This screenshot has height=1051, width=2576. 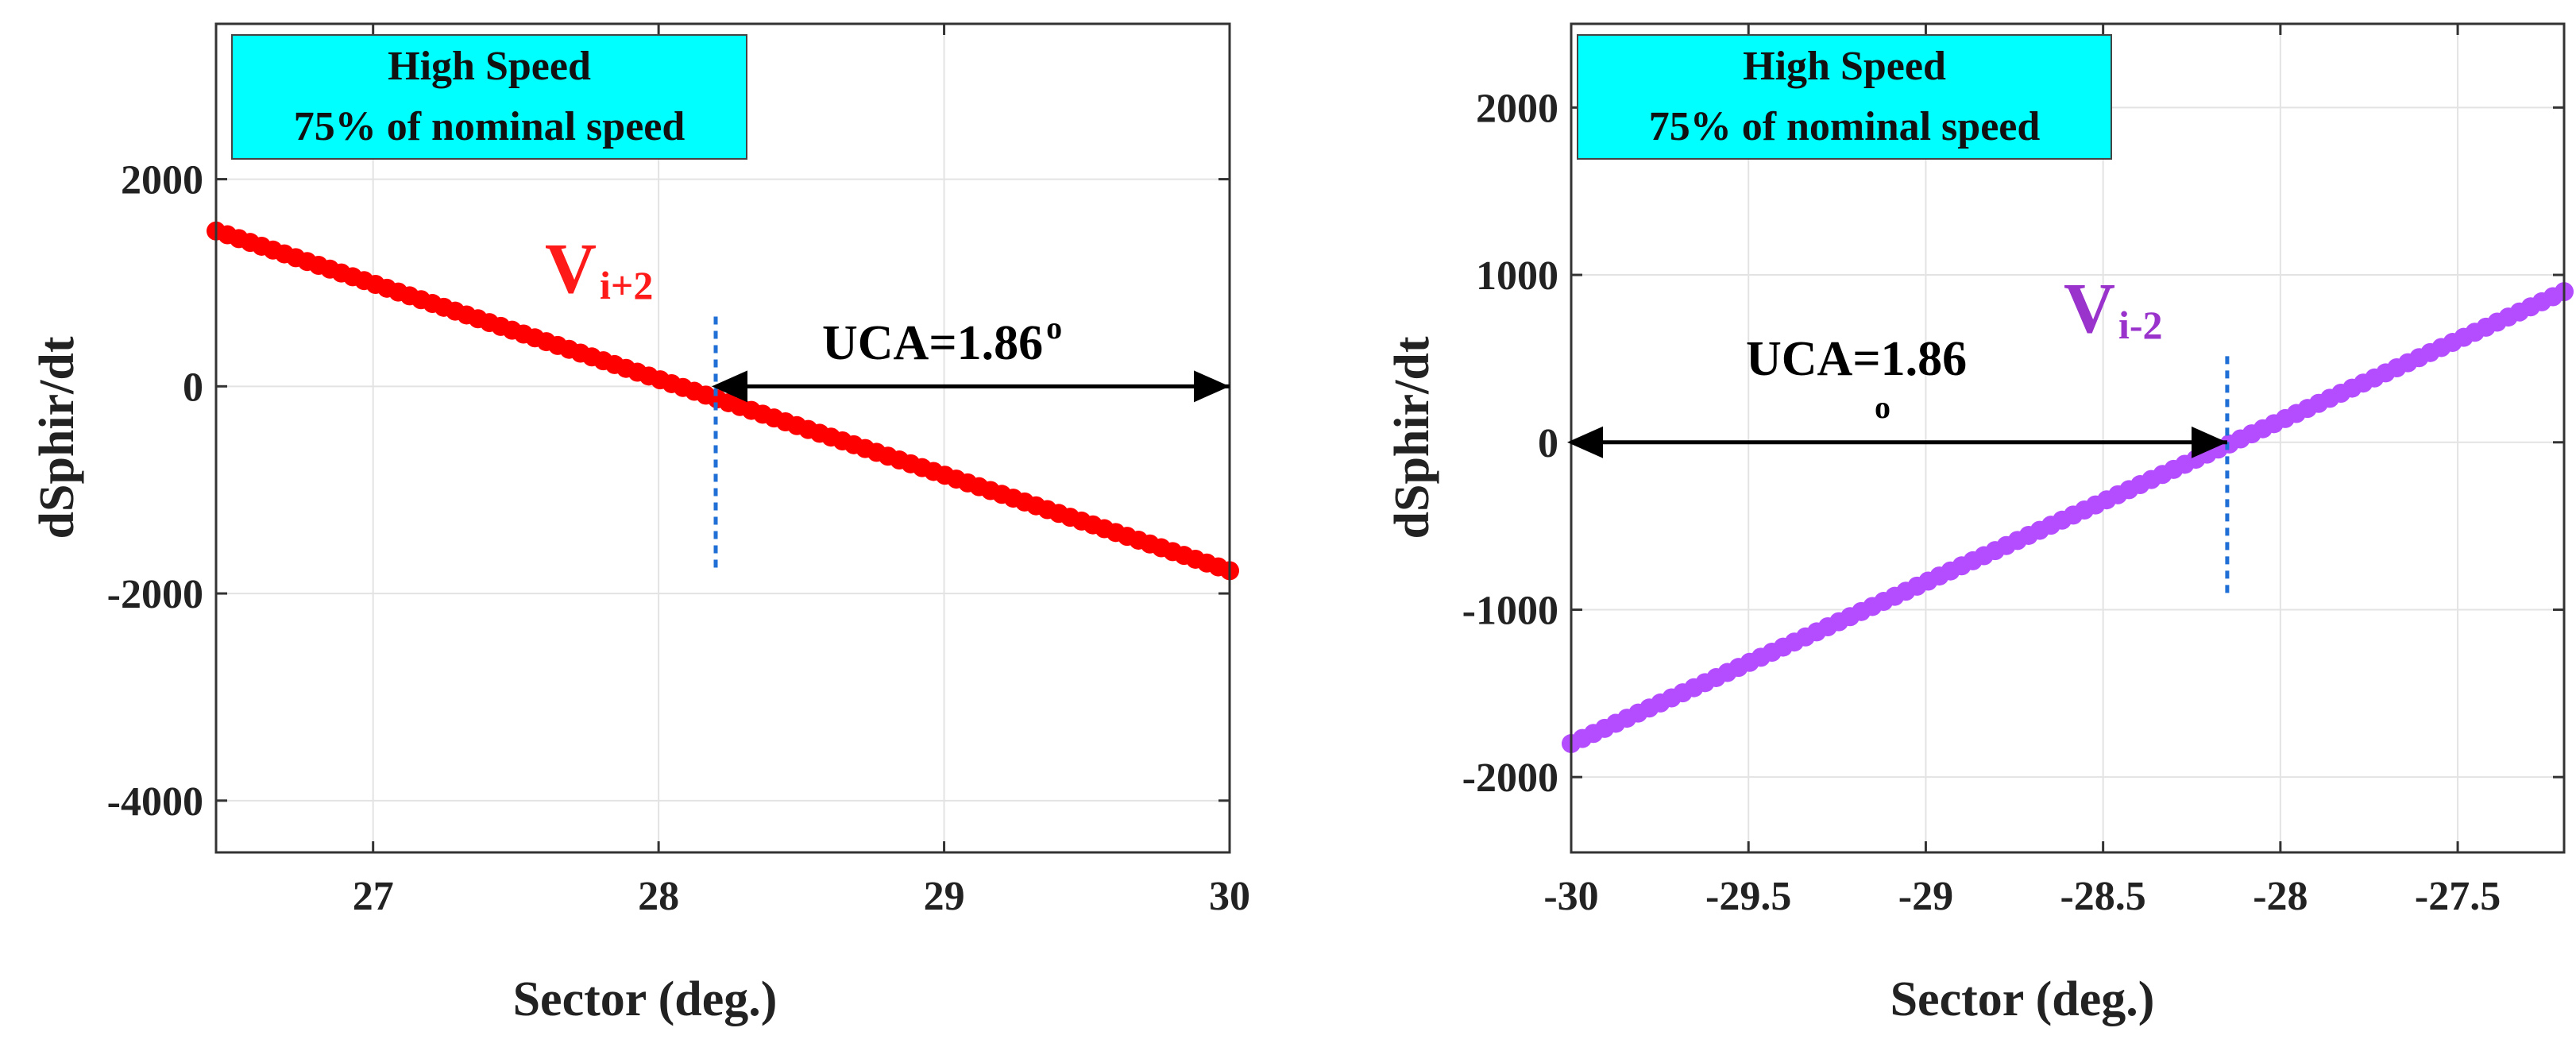 I want to click on x-tick-label: 29, so click(x=945, y=897).